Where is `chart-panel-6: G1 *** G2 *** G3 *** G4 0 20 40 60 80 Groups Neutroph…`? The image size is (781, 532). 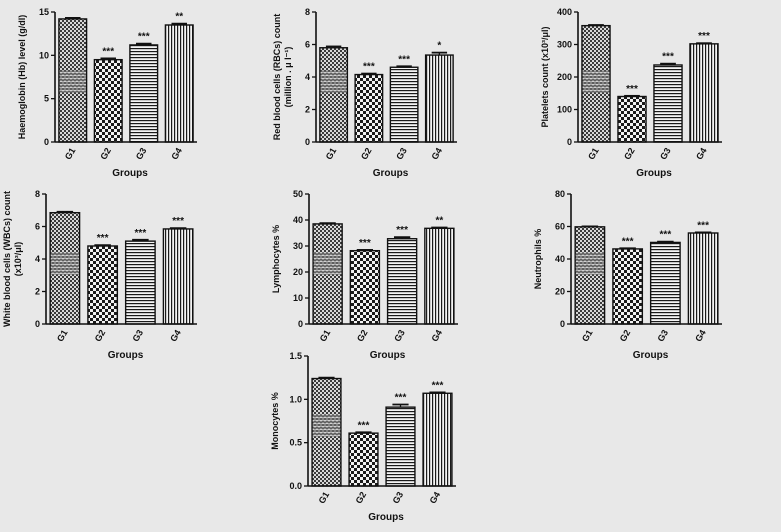
chart-panel-6: G1 *** G2 *** G3 *** G4 0 20 40 60 80 Groups Neutroph… is located at coordinates (627, 275).